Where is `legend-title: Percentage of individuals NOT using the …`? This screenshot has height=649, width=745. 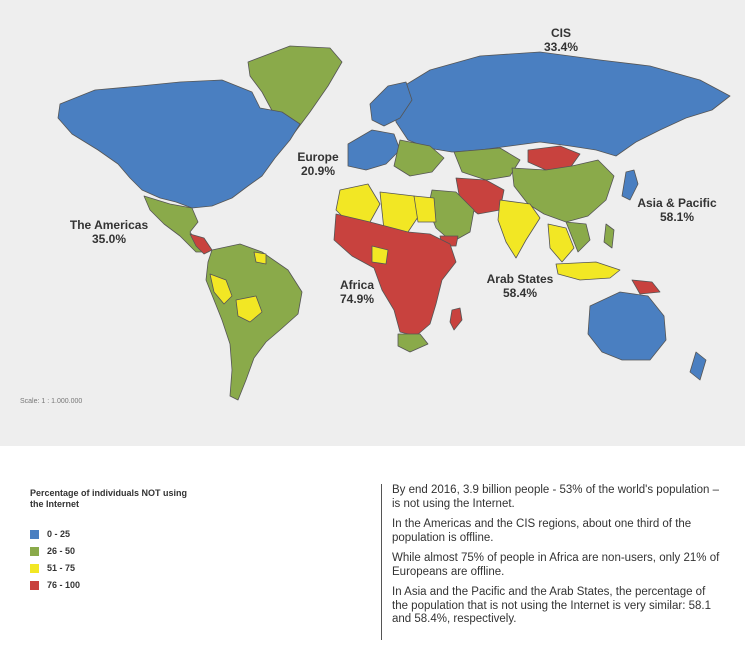
legend-title: Percentage of individuals NOT using the … is located at coordinates (109, 498).